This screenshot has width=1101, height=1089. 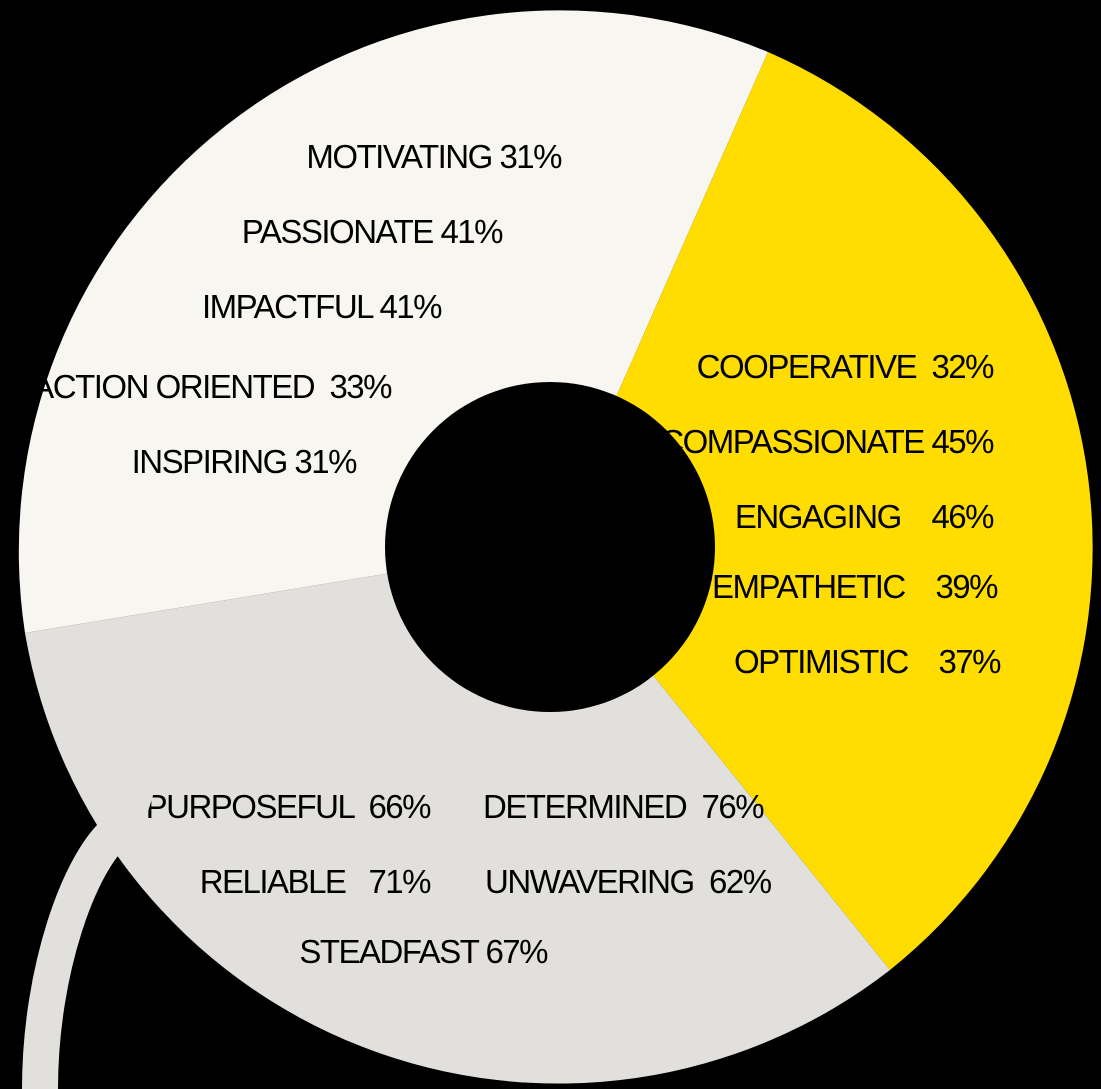 I want to click on label-determined: DETERMINED 76%, so click(x=623, y=806).